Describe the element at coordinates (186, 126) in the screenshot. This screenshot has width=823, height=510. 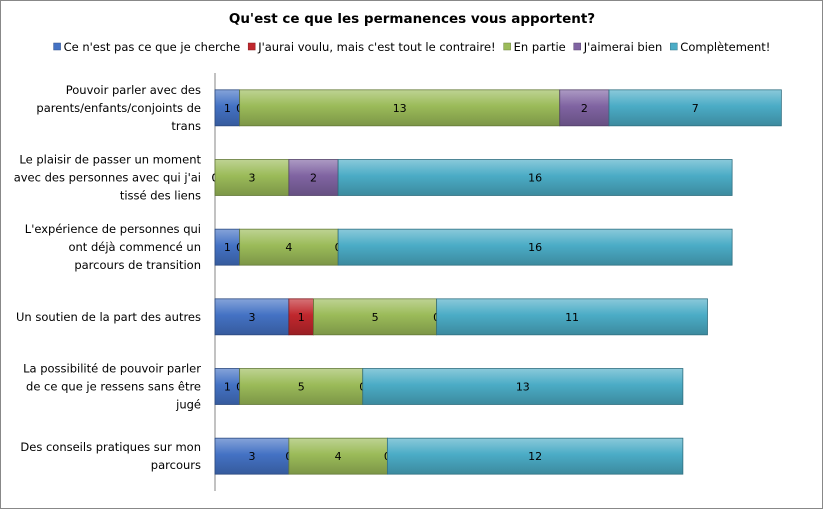
I see `category-label-line: trans` at that location.